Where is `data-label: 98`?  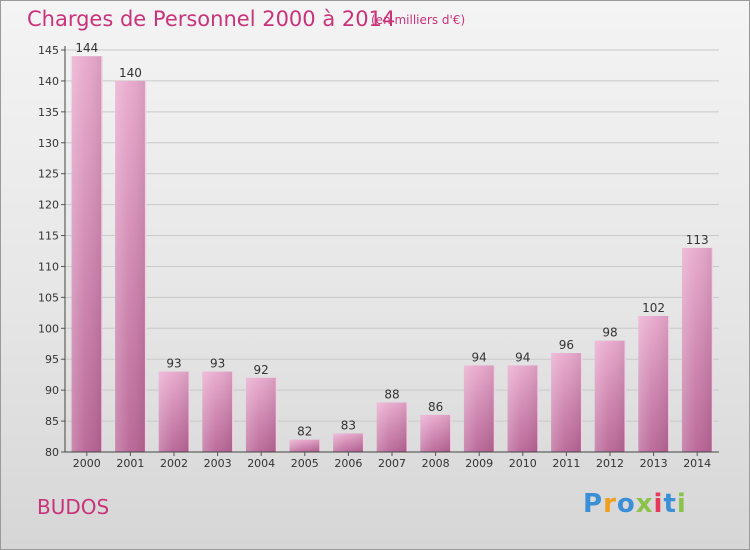
data-label: 98 is located at coordinates (609, 333).